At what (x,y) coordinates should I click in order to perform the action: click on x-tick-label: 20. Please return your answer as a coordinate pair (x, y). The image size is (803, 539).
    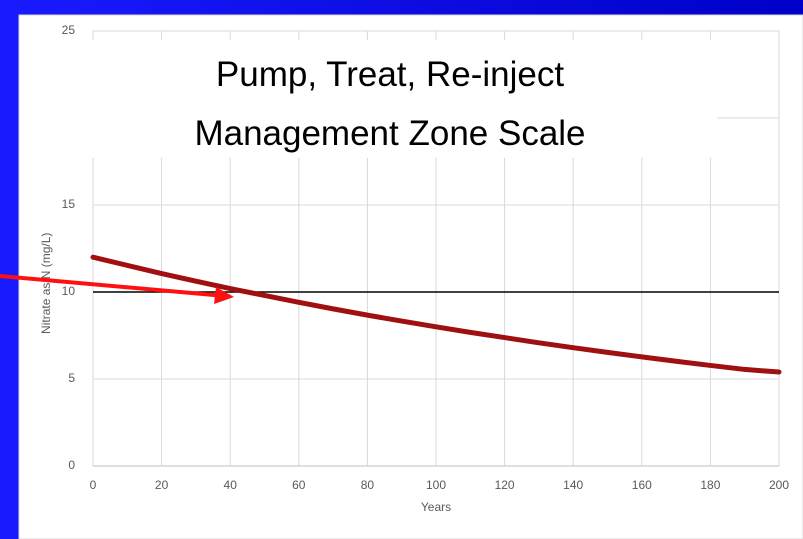
    Looking at the image, I should click on (162, 485).